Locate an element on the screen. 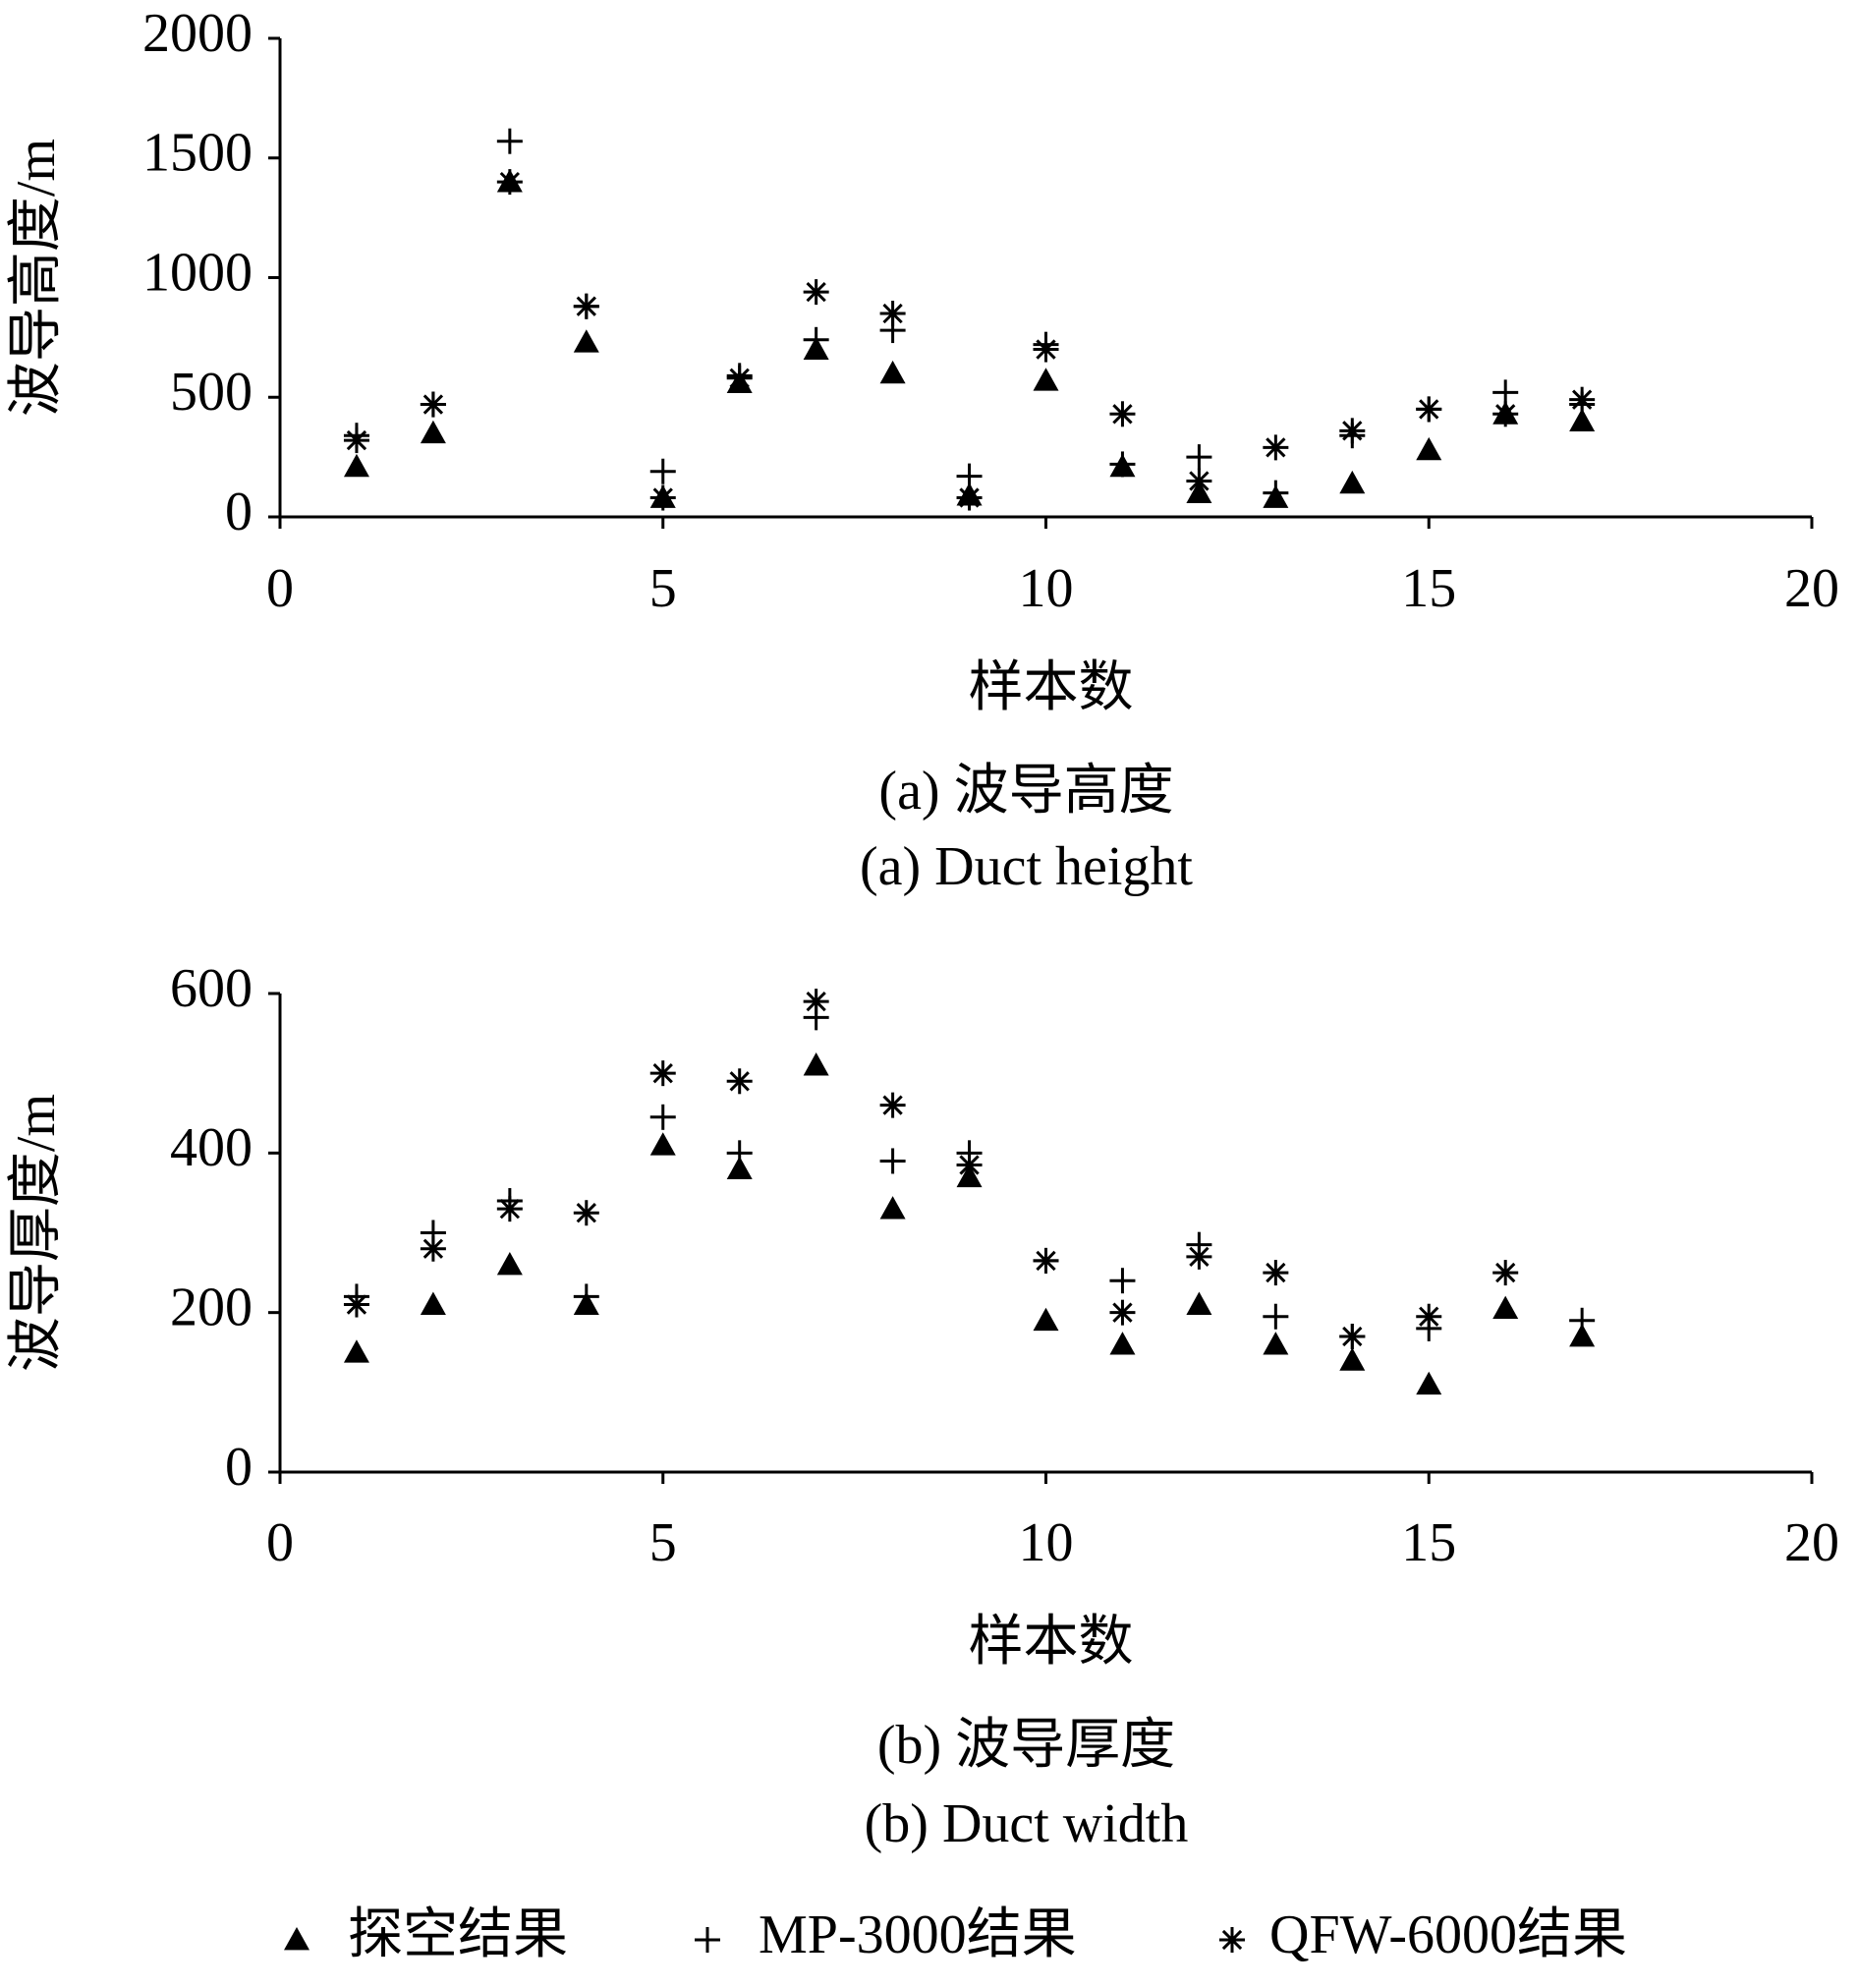 The width and height of the screenshot is (1857, 1988). y-axis-label: 波导高度/m is located at coordinates (36, 278).